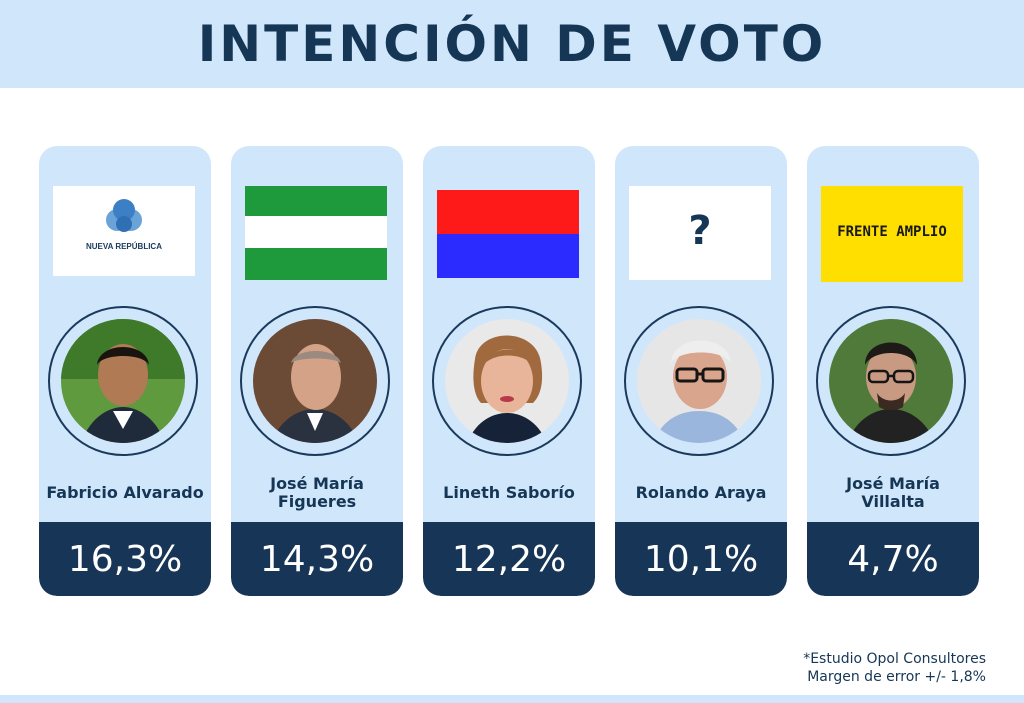 This screenshot has height=703, width=1024. I want to click on footnote-source: *Estudio Opol Consultores, so click(894, 659).